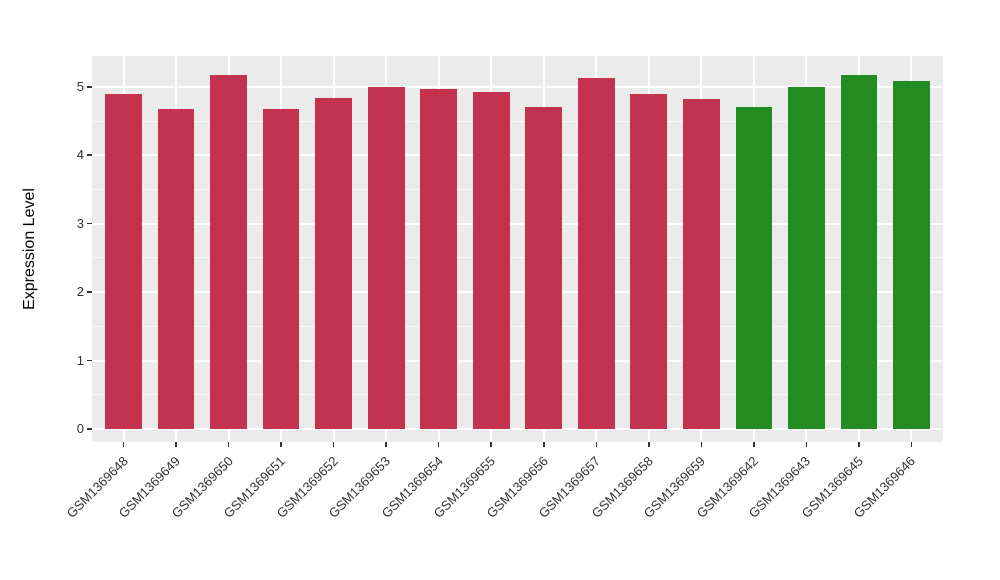  I want to click on y-tick-label: 3, so click(80, 223).